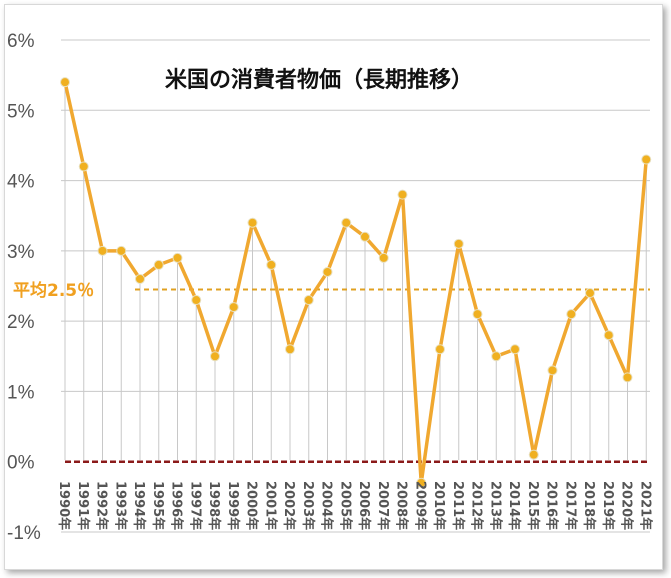 This screenshot has height=578, width=671. I want to click on y-tick-label: -1%, so click(24, 533).